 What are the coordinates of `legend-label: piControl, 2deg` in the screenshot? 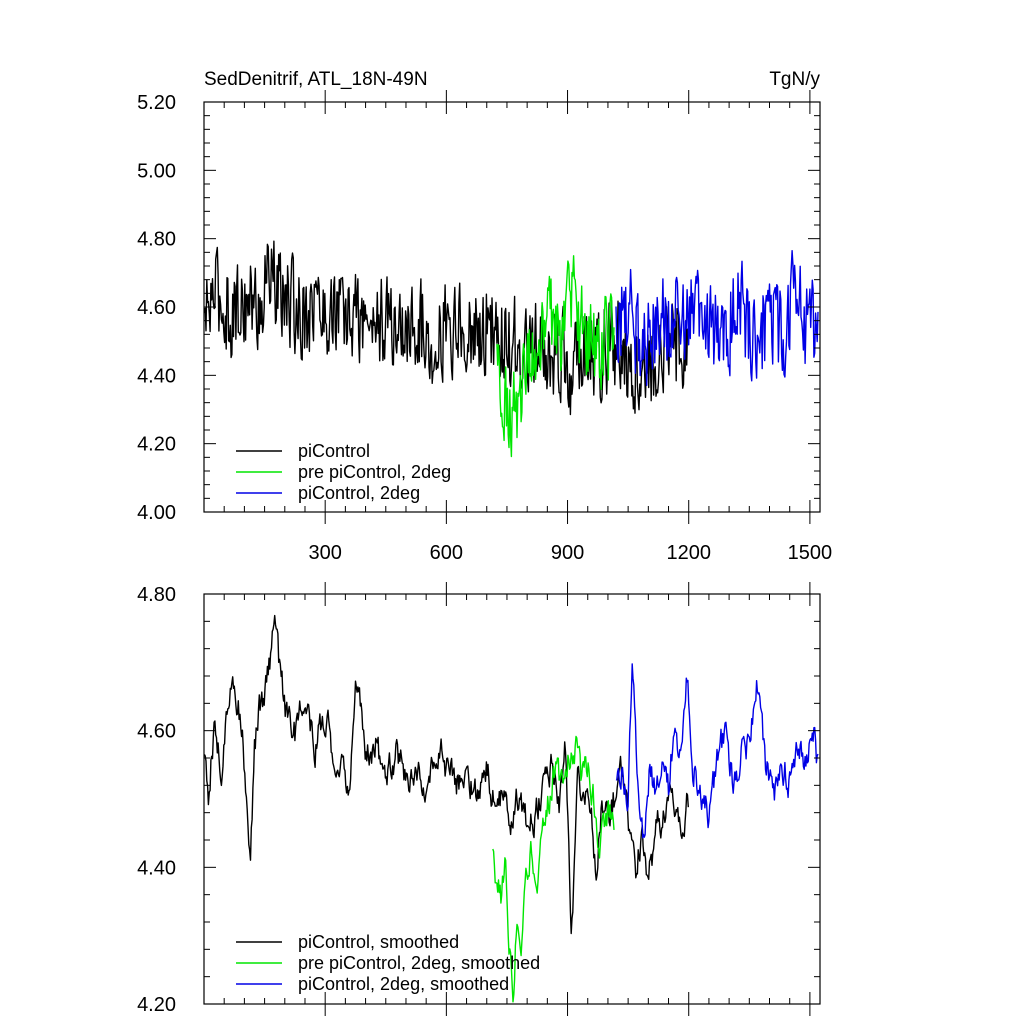 It's located at (359, 493).